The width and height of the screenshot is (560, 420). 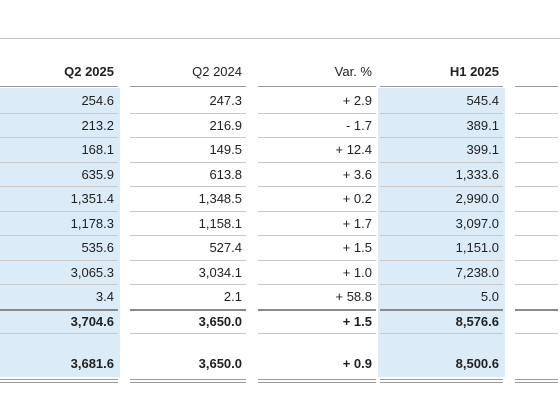 What do you see at coordinates (220, 223) in the screenshot?
I see `table-cell: 1,158.1` at bounding box center [220, 223].